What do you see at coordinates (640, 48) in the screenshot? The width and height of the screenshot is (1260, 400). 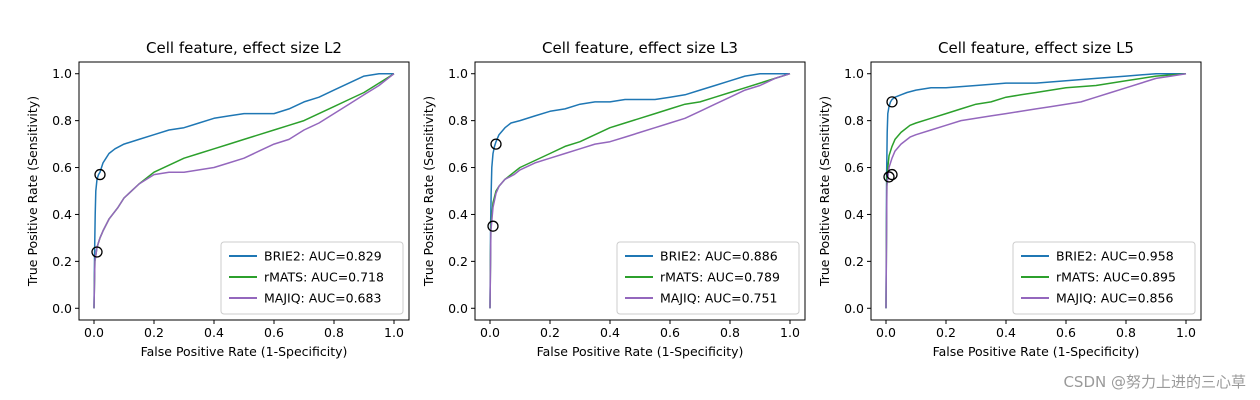 I see `chart-title: Cell feature, effect size L3` at bounding box center [640, 48].